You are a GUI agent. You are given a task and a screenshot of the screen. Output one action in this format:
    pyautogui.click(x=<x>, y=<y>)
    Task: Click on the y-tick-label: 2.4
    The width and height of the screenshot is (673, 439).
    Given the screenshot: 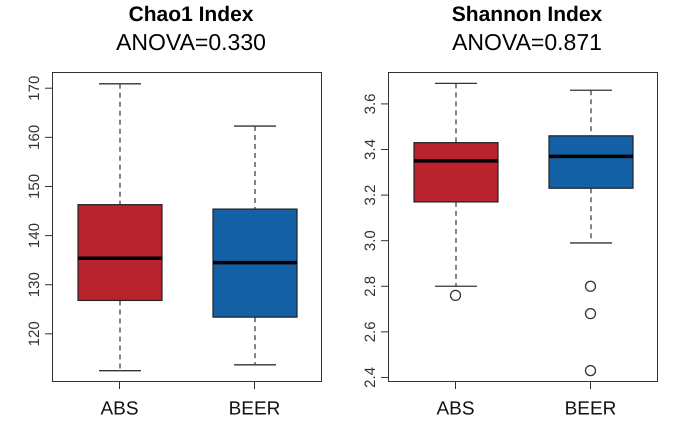 What is the action you would take?
    pyautogui.click(x=370, y=377)
    